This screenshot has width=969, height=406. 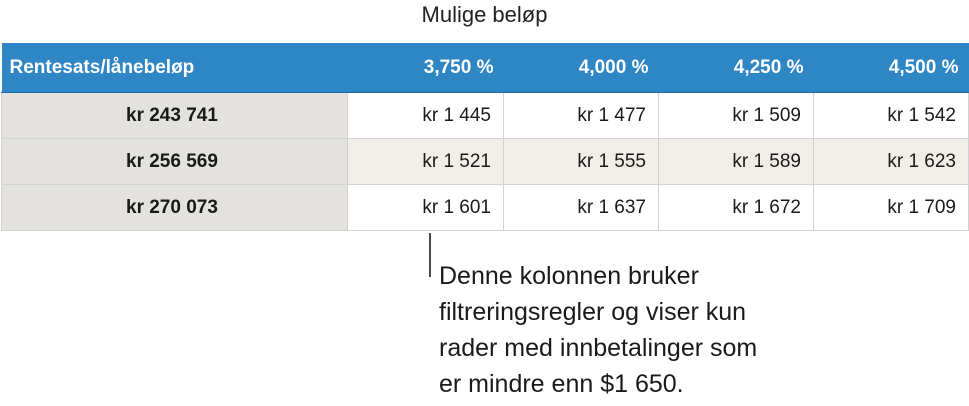 What do you see at coordinates (891, 115) in the screenshot?
I see `payment-cell: kr 1 542` at bounding box center [891, 115].